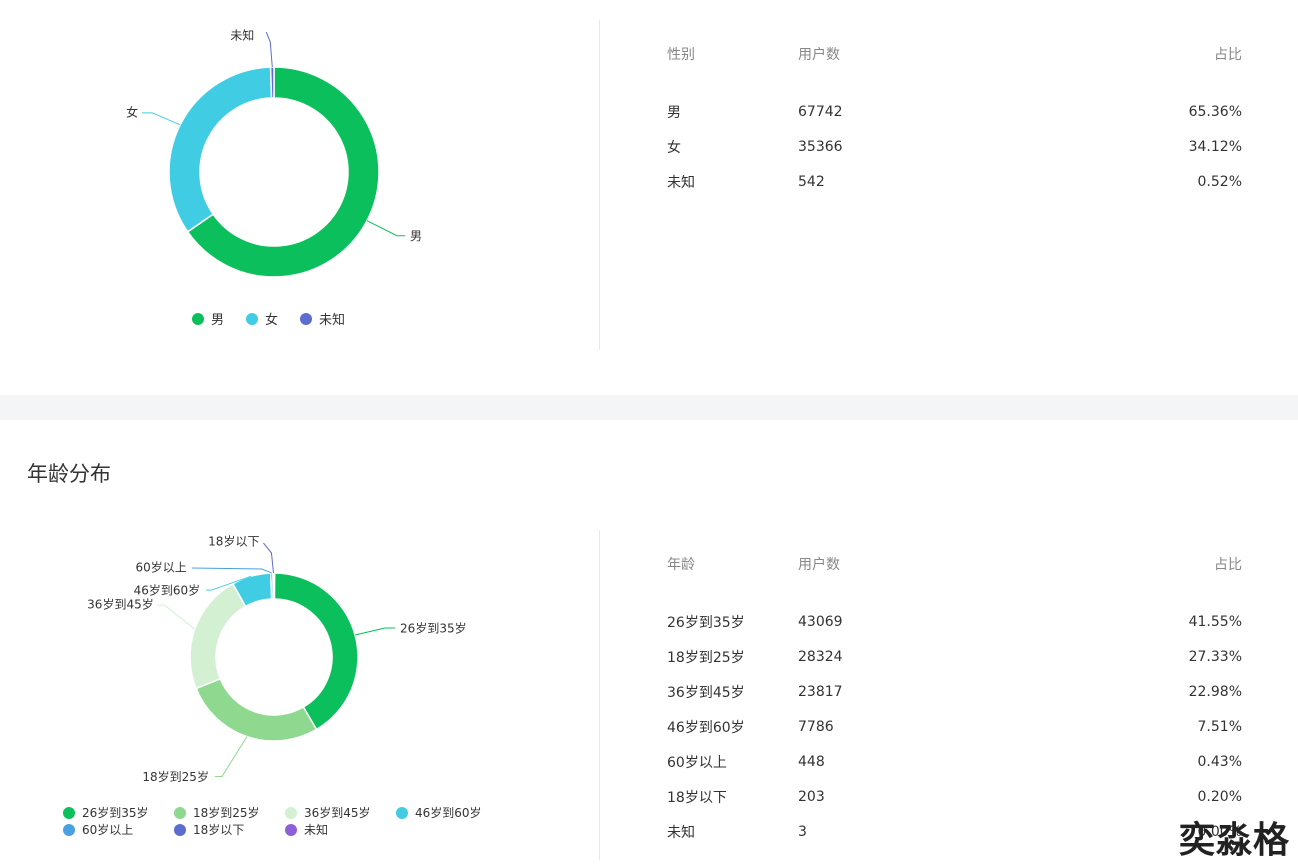 This screenshot has width=1298, height=865. Describe the element at coordinates (1219, 831) in the screenshot. I see `cell-share: 0.00%` at that location.